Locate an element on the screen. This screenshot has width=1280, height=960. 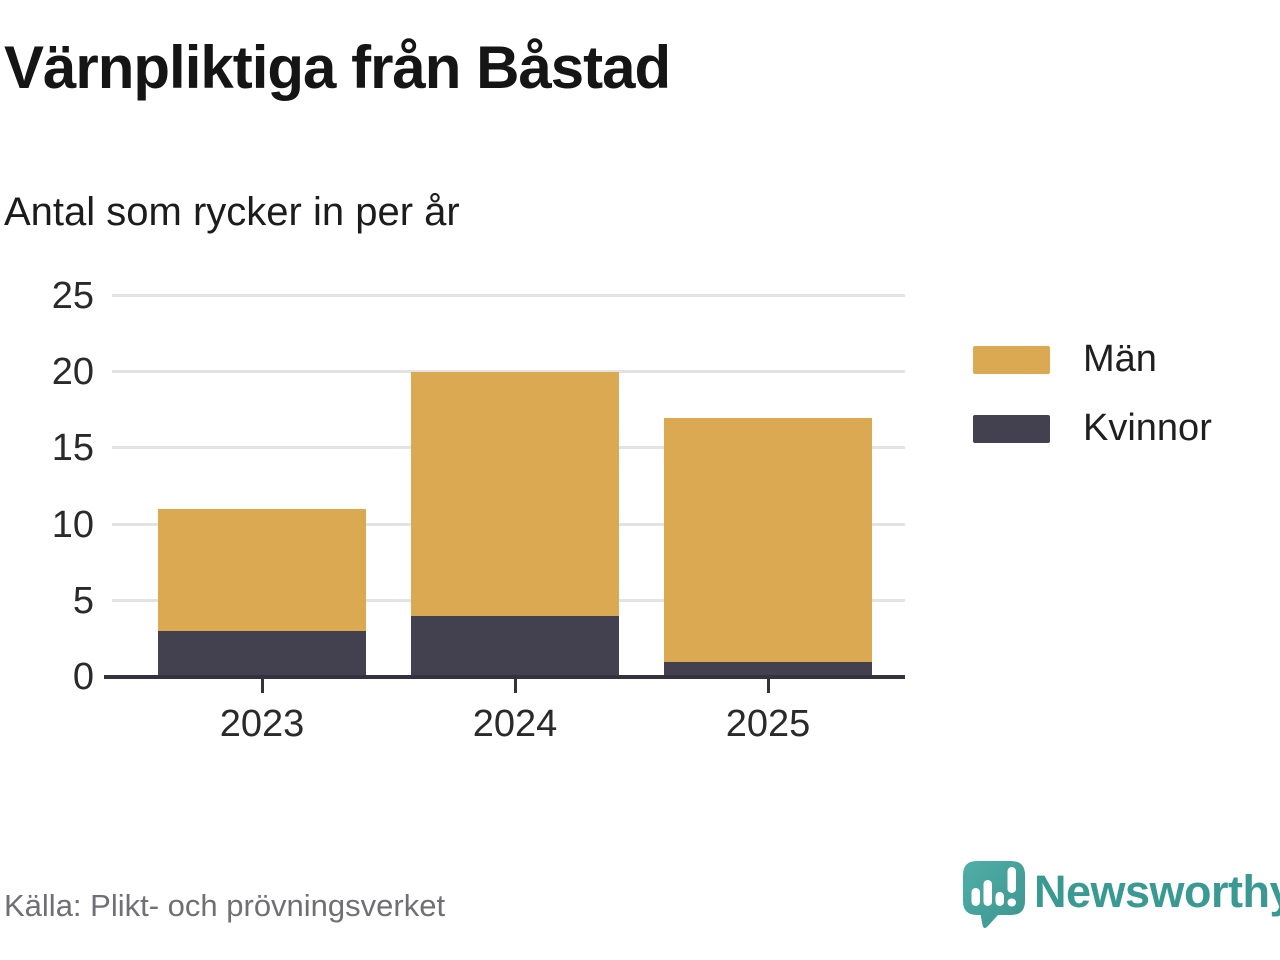
x-axis-line is located at coordinates (504, 677).